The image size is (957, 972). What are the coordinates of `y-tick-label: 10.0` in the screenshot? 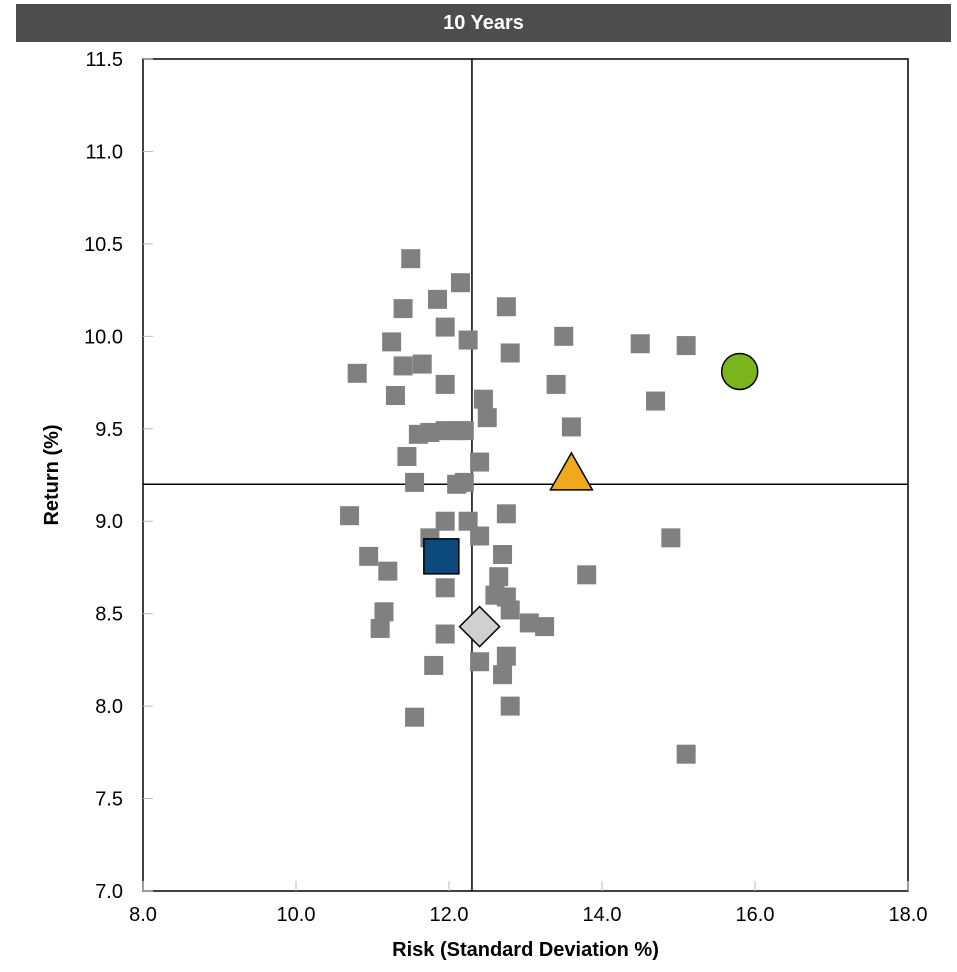 It's located at (103, 337).